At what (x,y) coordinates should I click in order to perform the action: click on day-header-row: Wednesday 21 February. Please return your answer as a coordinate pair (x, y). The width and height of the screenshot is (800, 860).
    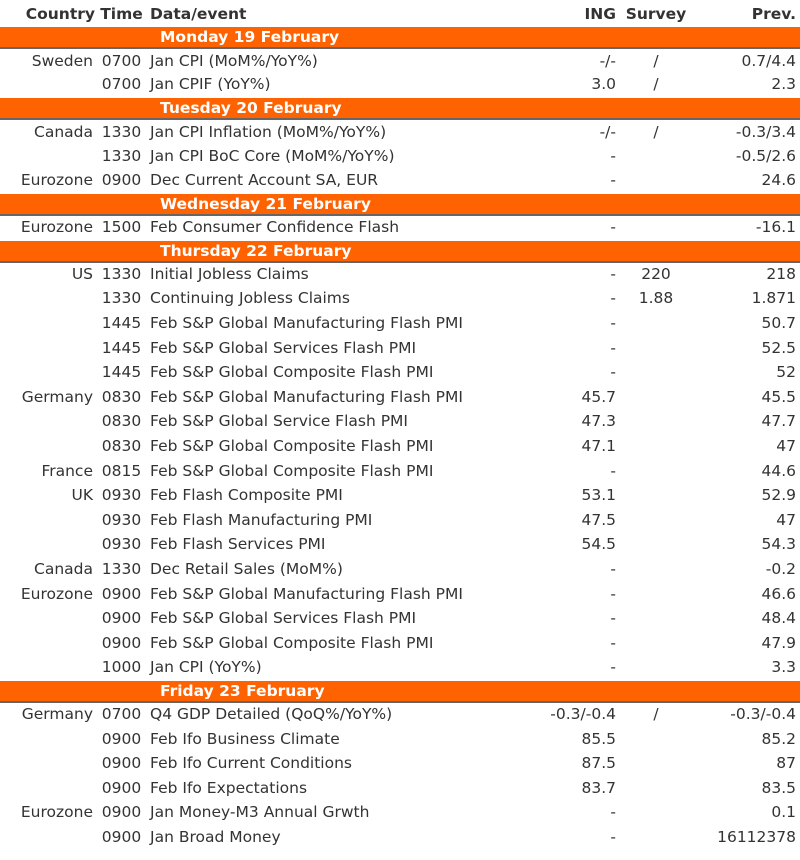
    Looking at the image, I should click on (400, 203).